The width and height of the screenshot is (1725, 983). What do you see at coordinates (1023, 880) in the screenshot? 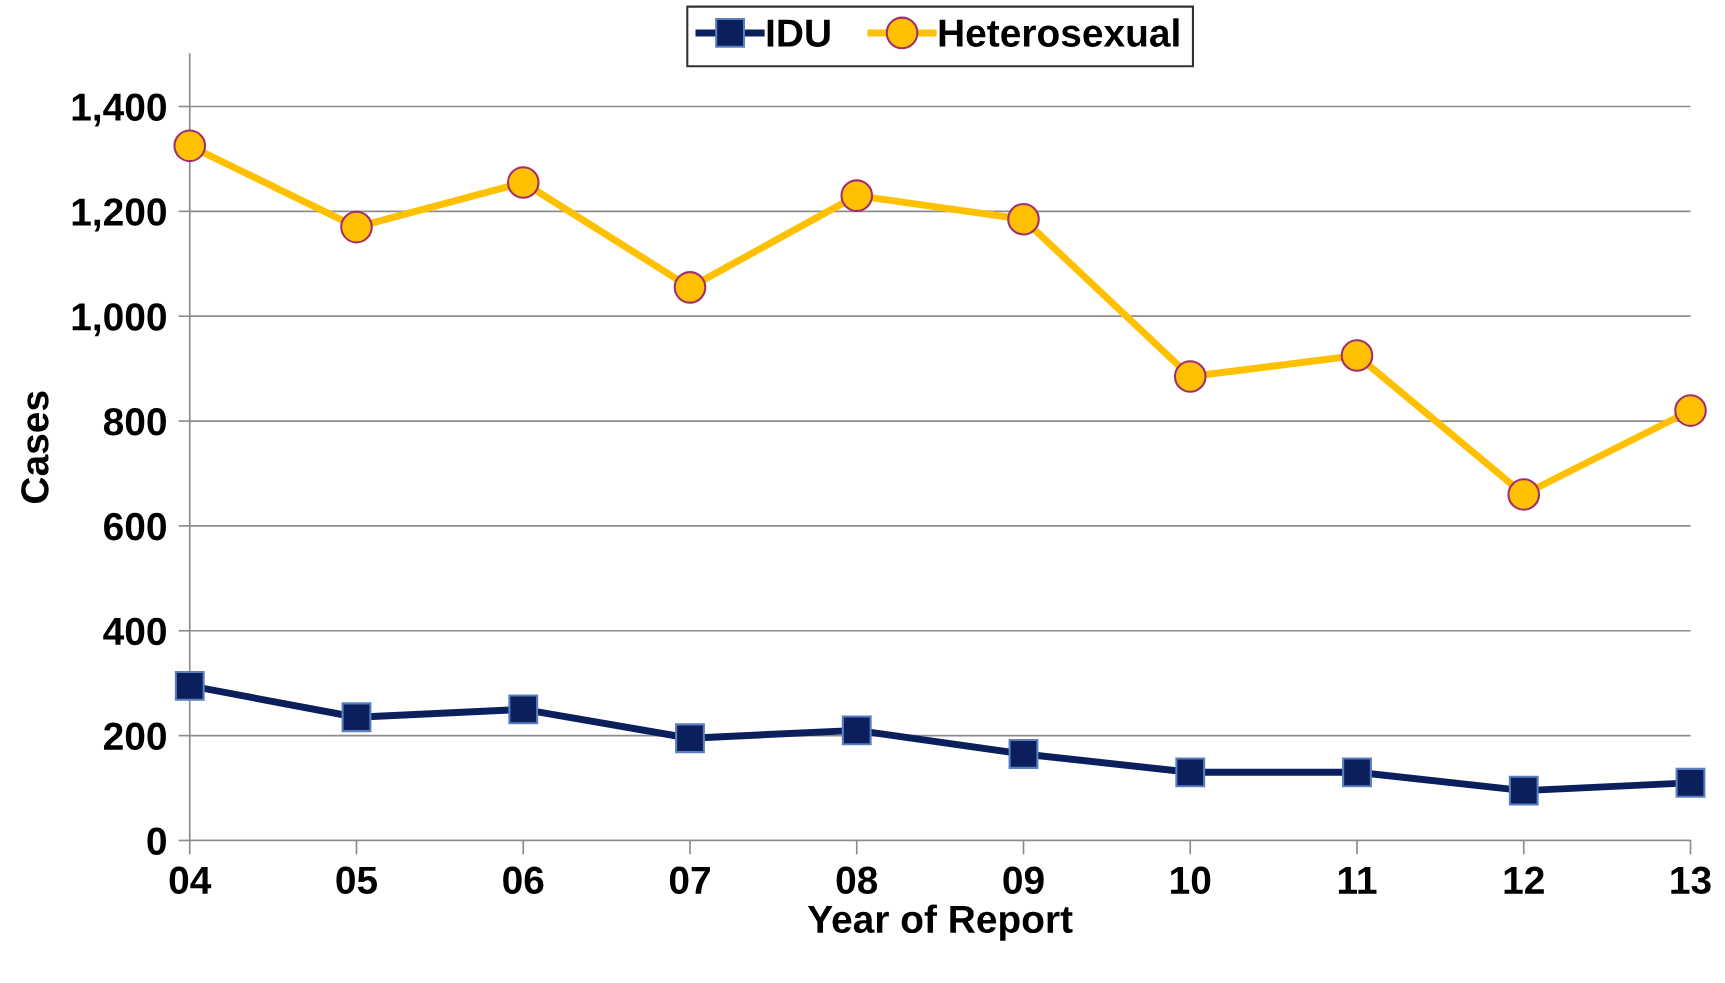
I see `x-tick-label: 09` at bounding box center [1023, 880].